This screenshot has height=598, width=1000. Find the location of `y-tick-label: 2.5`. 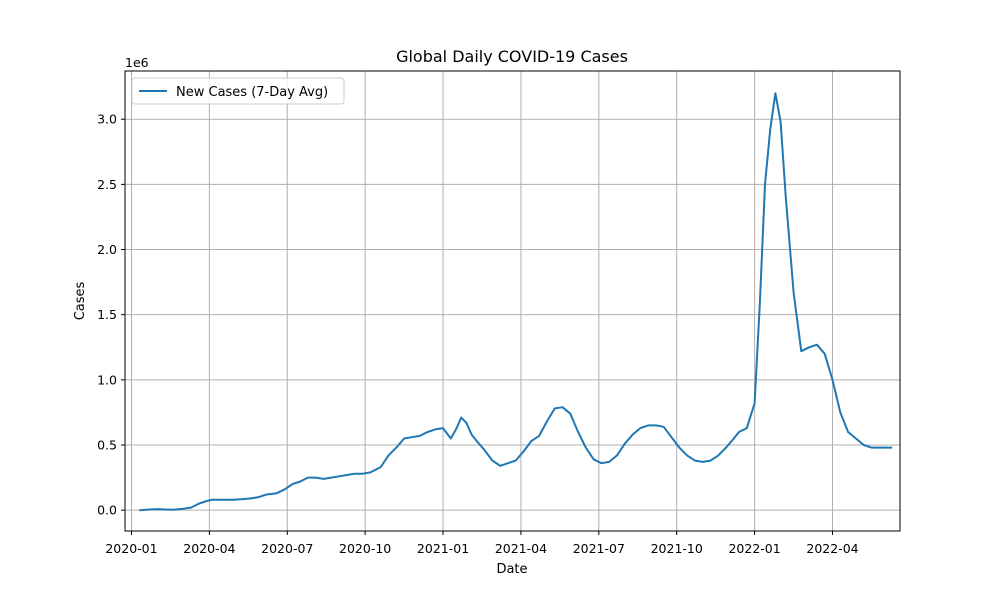

y-tick-label: 2.5 is located at coordinates (107, 184).